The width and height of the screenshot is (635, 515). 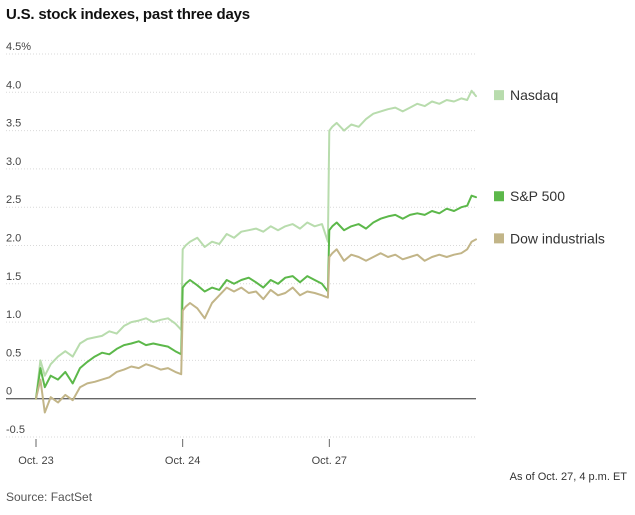 I want to click on y-tick-label: 4.0, so click(x=13, y=85).